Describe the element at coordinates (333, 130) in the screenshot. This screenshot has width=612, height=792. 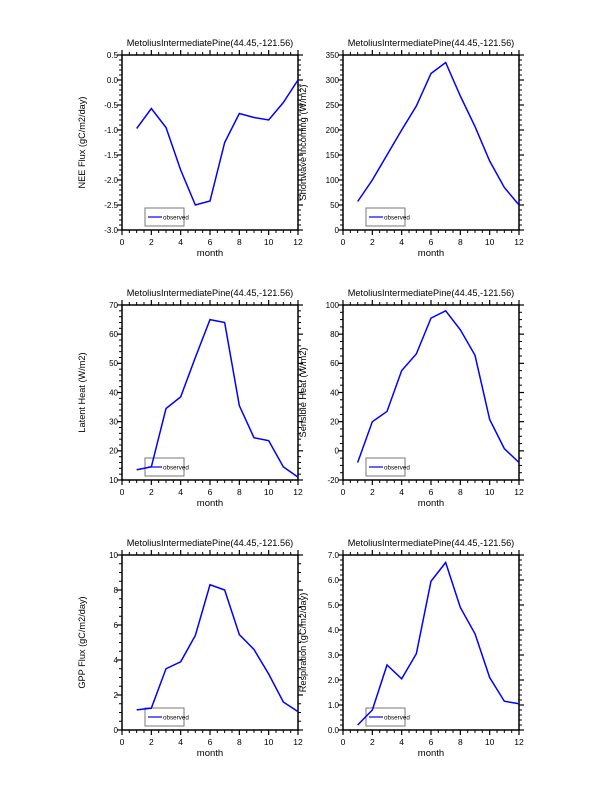
I see `y-tick-label: 200` at that location.